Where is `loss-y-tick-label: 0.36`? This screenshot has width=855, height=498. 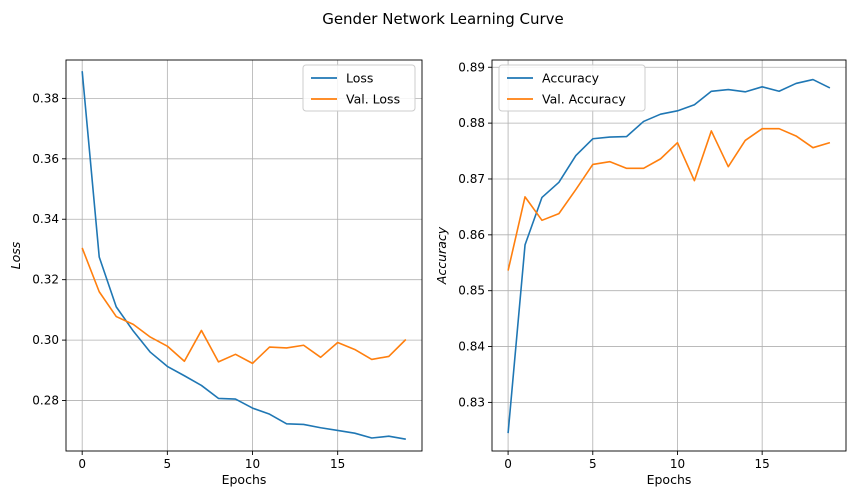 loss-y-tick-label: 0.36 is located at coordinates (45, 159).